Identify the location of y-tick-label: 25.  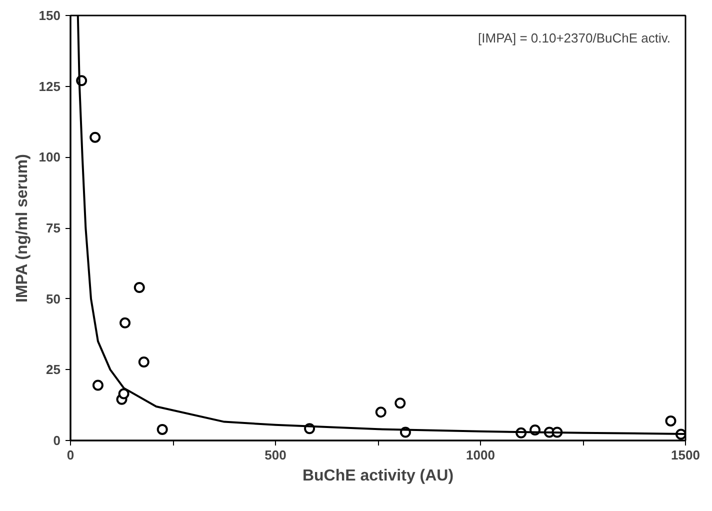
(53, 370).